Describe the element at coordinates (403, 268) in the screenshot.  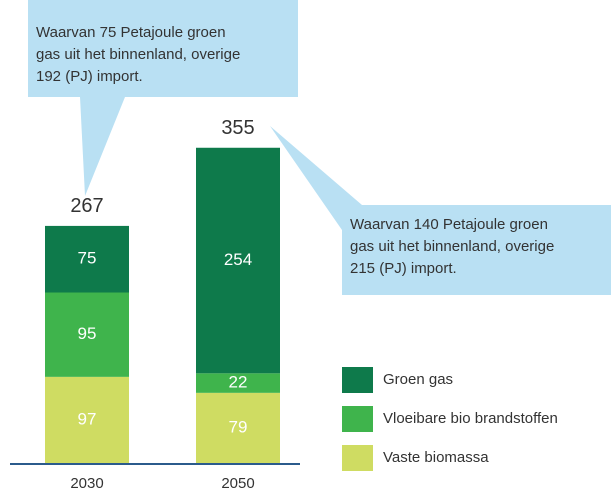
I see `annotation-text: 215 (PJ) import.` at that location.